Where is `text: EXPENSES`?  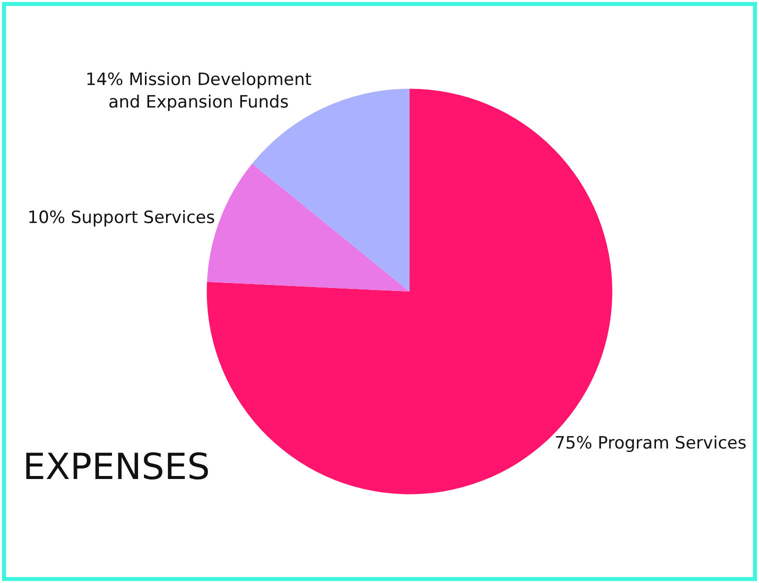
text: EXPENSES is located at coordinates (116, 467).